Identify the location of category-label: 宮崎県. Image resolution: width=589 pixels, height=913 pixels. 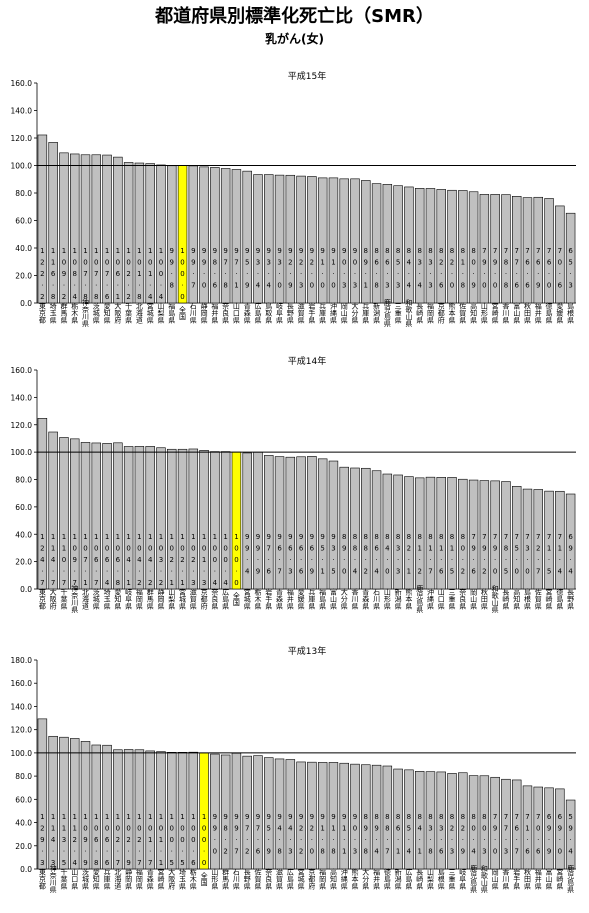
(549, 599).